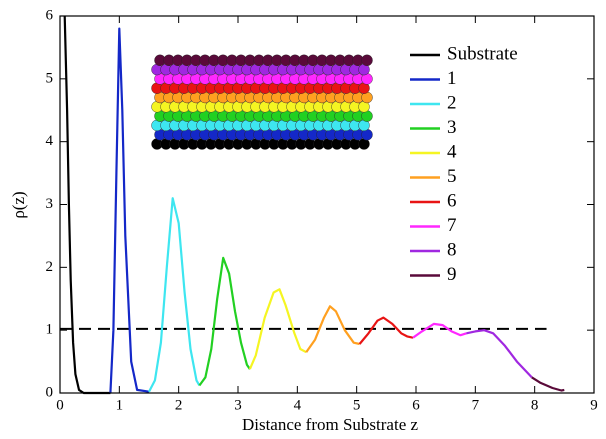 The width and height of the screenshot is (606, 439). What do you see at coordinates (50, 204) in the screenshot?
I see `y-tick-label: 3` at bounding box center [50, 204].